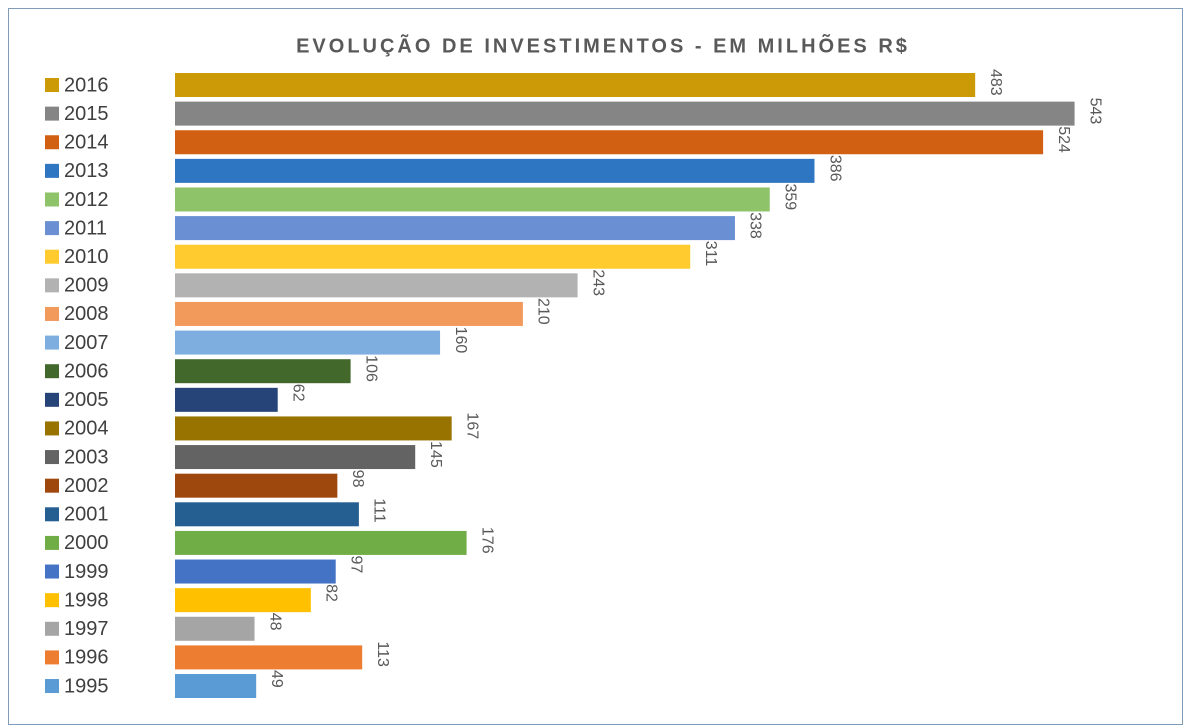 This screenshot has width=1184, height=726. Describe the element at coordinates (86, 600) in the screenshot. I see `legend-text: 1998` at that location.